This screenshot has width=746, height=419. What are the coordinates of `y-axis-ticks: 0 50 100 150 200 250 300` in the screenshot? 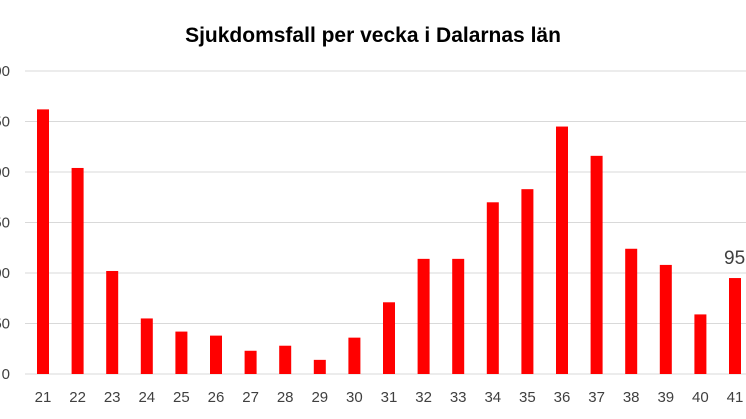 It's located at (5, 223).